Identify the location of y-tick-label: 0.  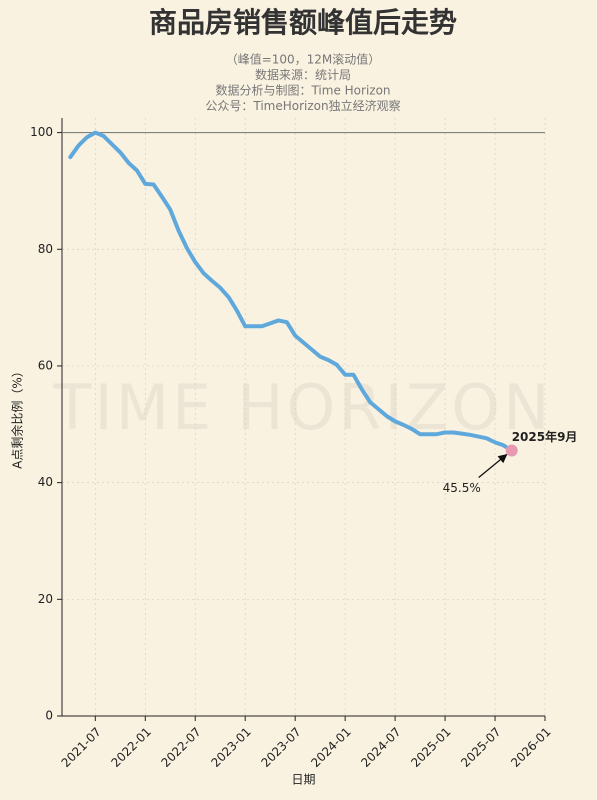
(49, 716).